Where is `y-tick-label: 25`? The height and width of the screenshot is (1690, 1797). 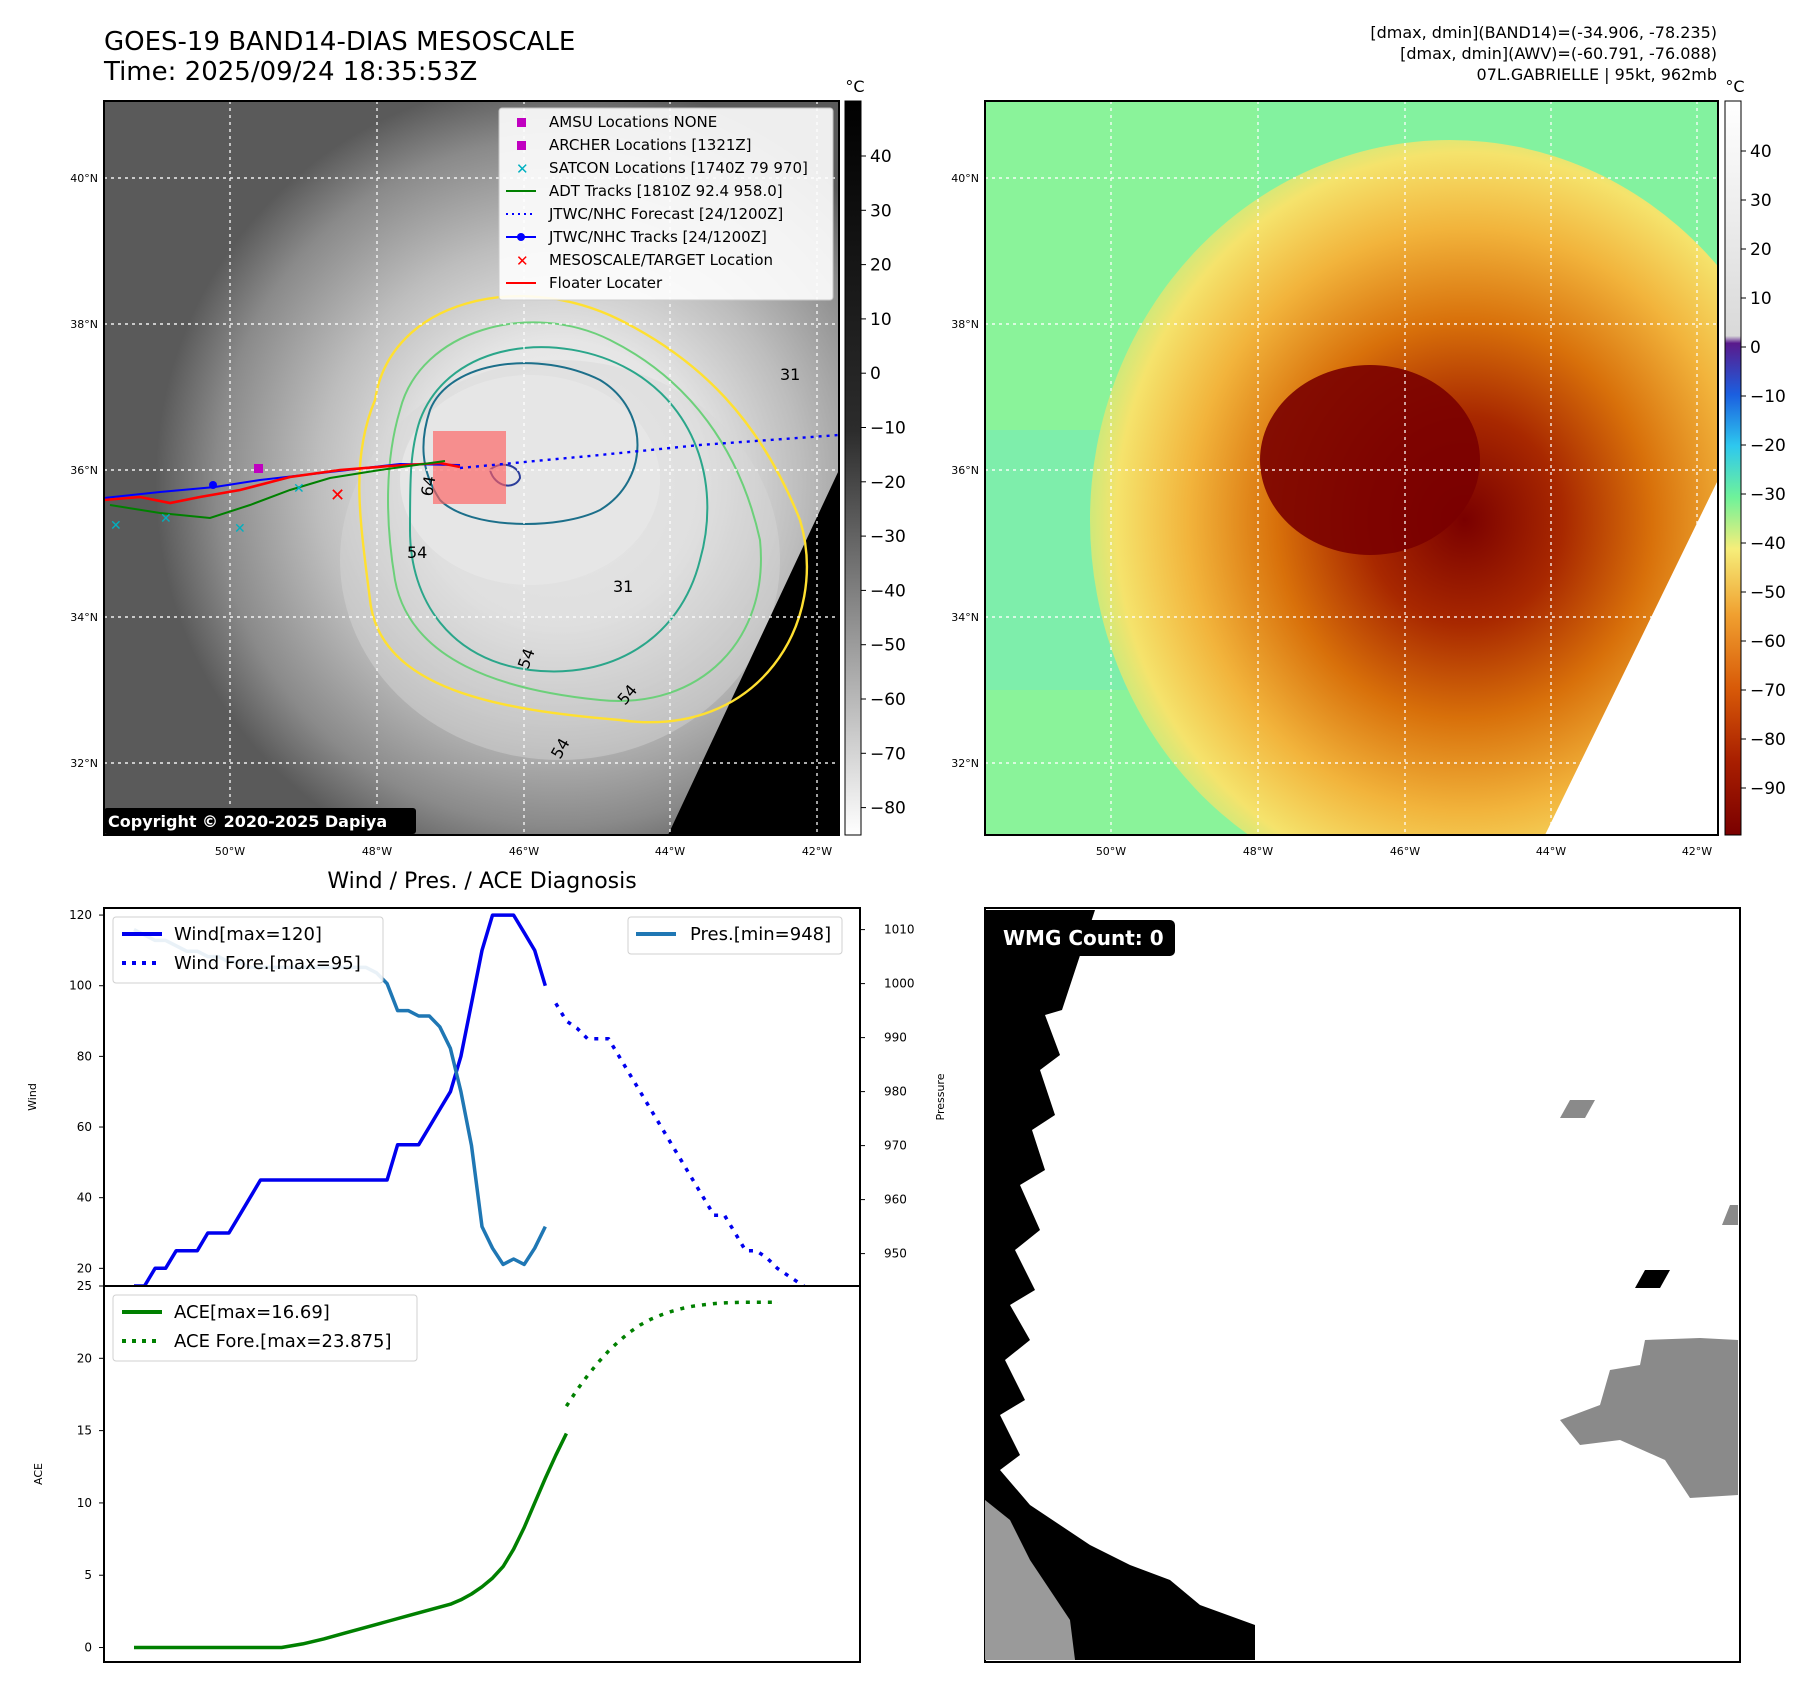 y-tick-label: 25 is located at coordinates (84, 1286).